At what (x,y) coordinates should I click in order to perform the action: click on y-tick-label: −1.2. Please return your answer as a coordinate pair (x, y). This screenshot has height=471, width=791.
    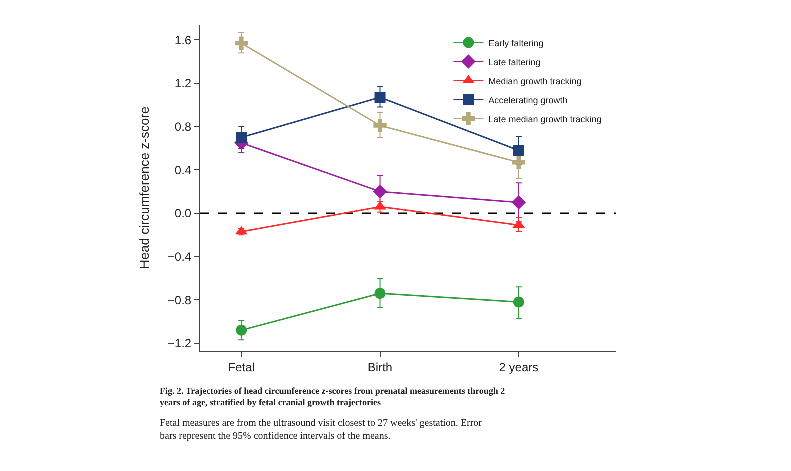
    Looking at the image, I should click on (180, 343).